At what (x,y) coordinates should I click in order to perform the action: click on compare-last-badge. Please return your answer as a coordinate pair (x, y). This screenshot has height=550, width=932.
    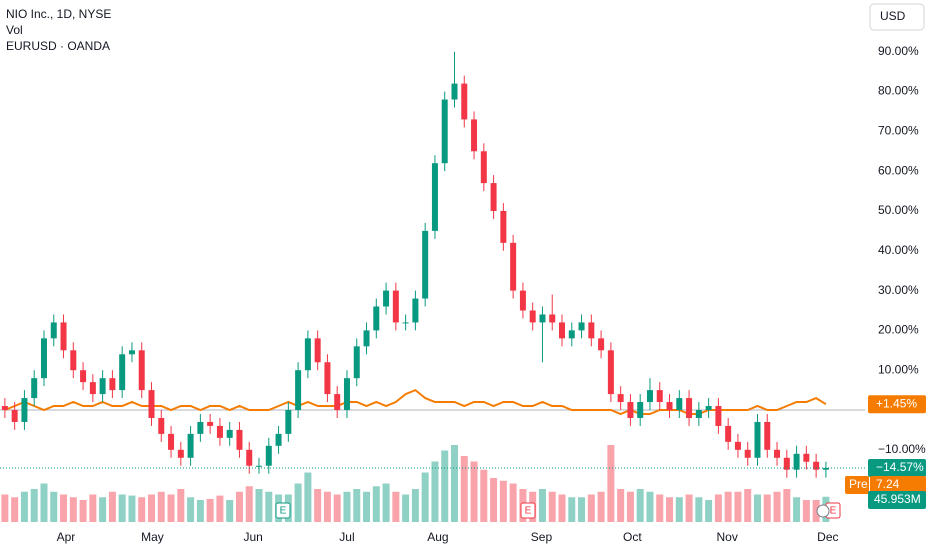
    Looking at the image, I should click on (897, 404).